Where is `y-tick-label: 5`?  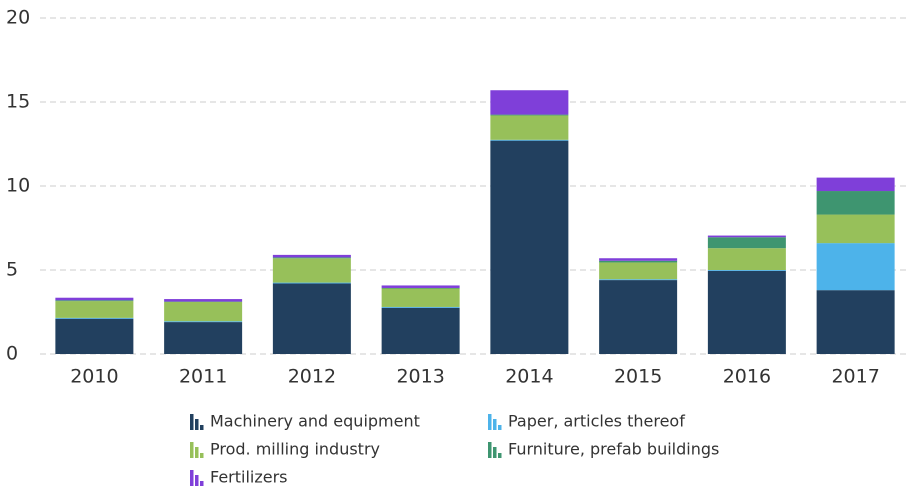
y-tick-label: 5 is located at coordinates (12, 270).